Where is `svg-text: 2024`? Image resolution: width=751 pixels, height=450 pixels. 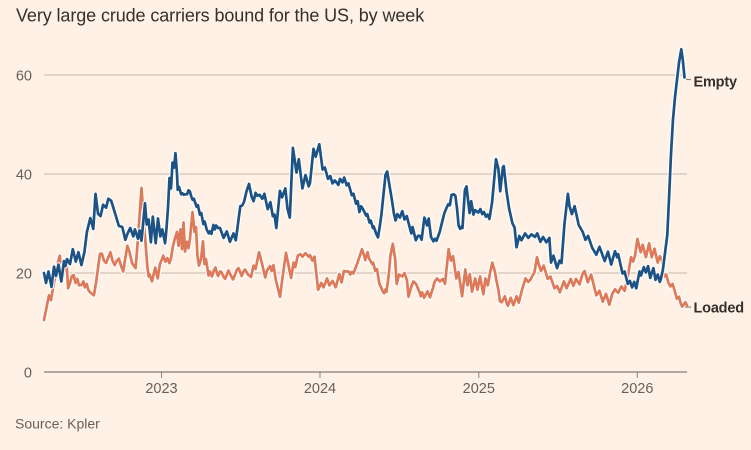 svg-text: 2024 is located at coordinates (320, 389).